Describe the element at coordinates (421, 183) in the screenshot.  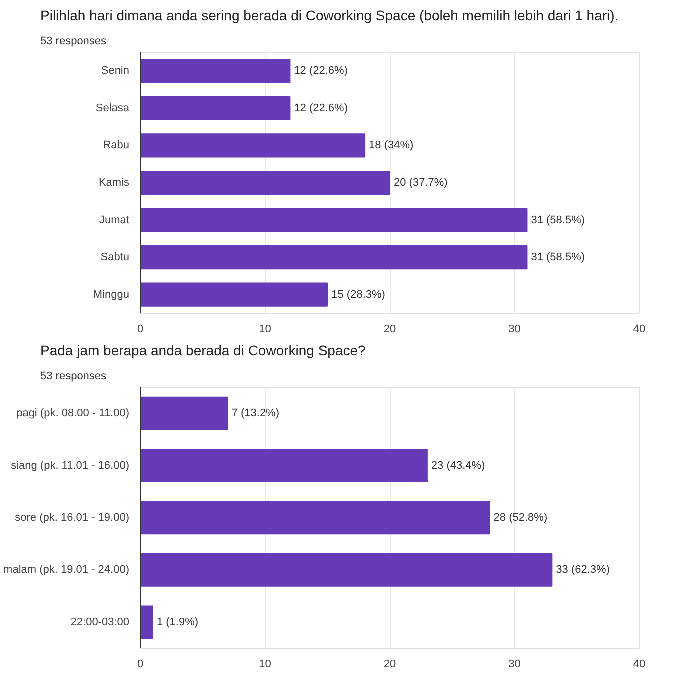
I see `data-label: 20 (37.7%)` at that location.